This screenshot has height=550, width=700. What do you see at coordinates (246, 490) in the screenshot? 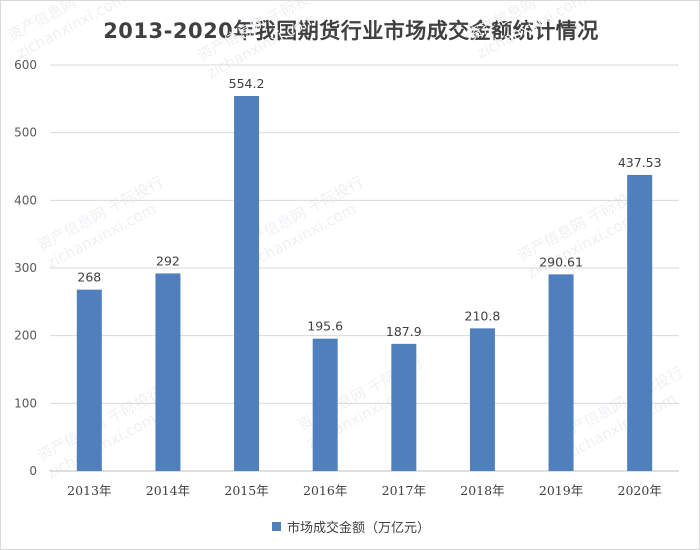
I see `x-tick-label: 2015年` at bounding box center [246, 490].